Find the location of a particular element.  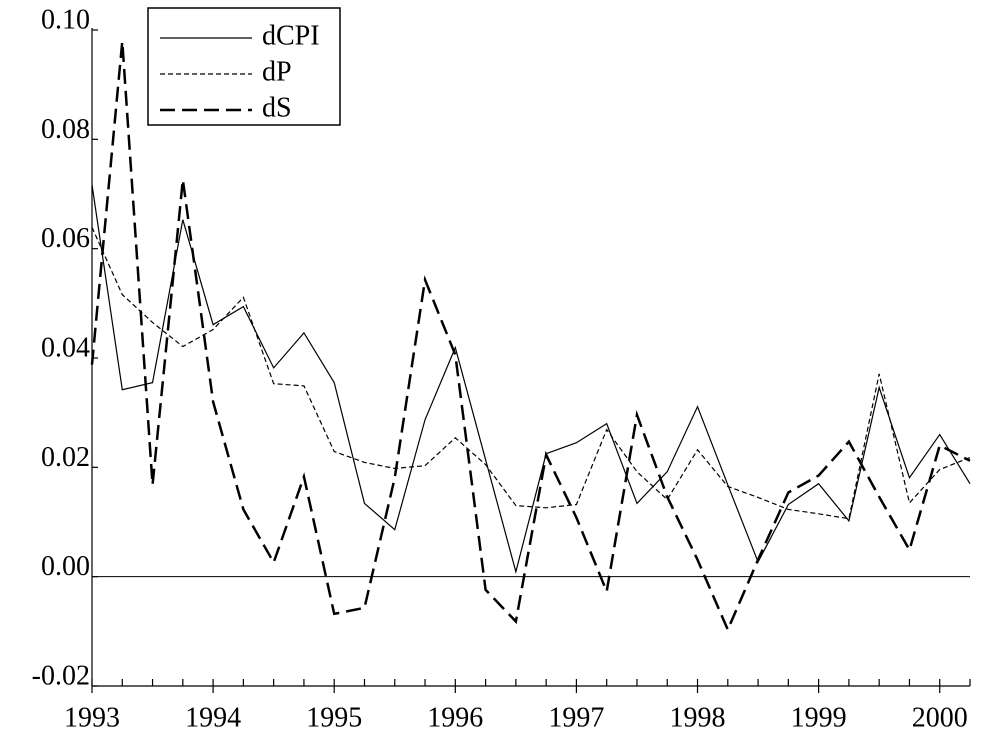

x-tick-label: 1999 is located at coordinates (819, 717).